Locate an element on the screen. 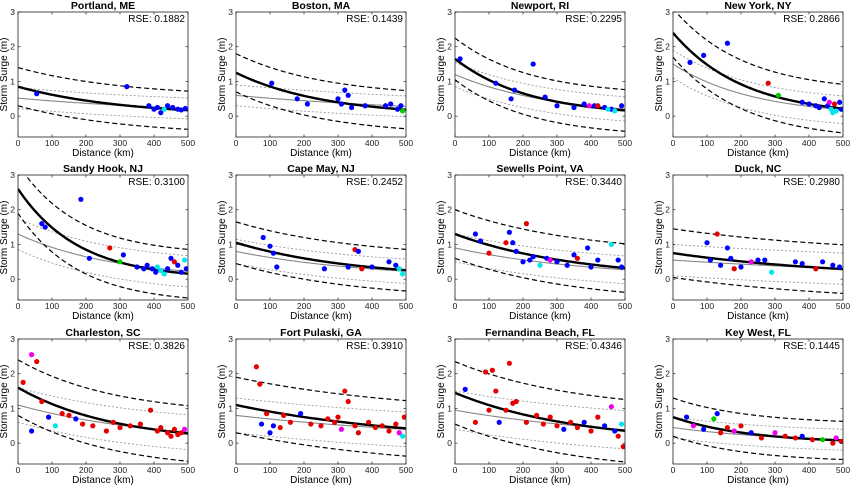  upper-prediction-band is located at coordinates (321, 72).